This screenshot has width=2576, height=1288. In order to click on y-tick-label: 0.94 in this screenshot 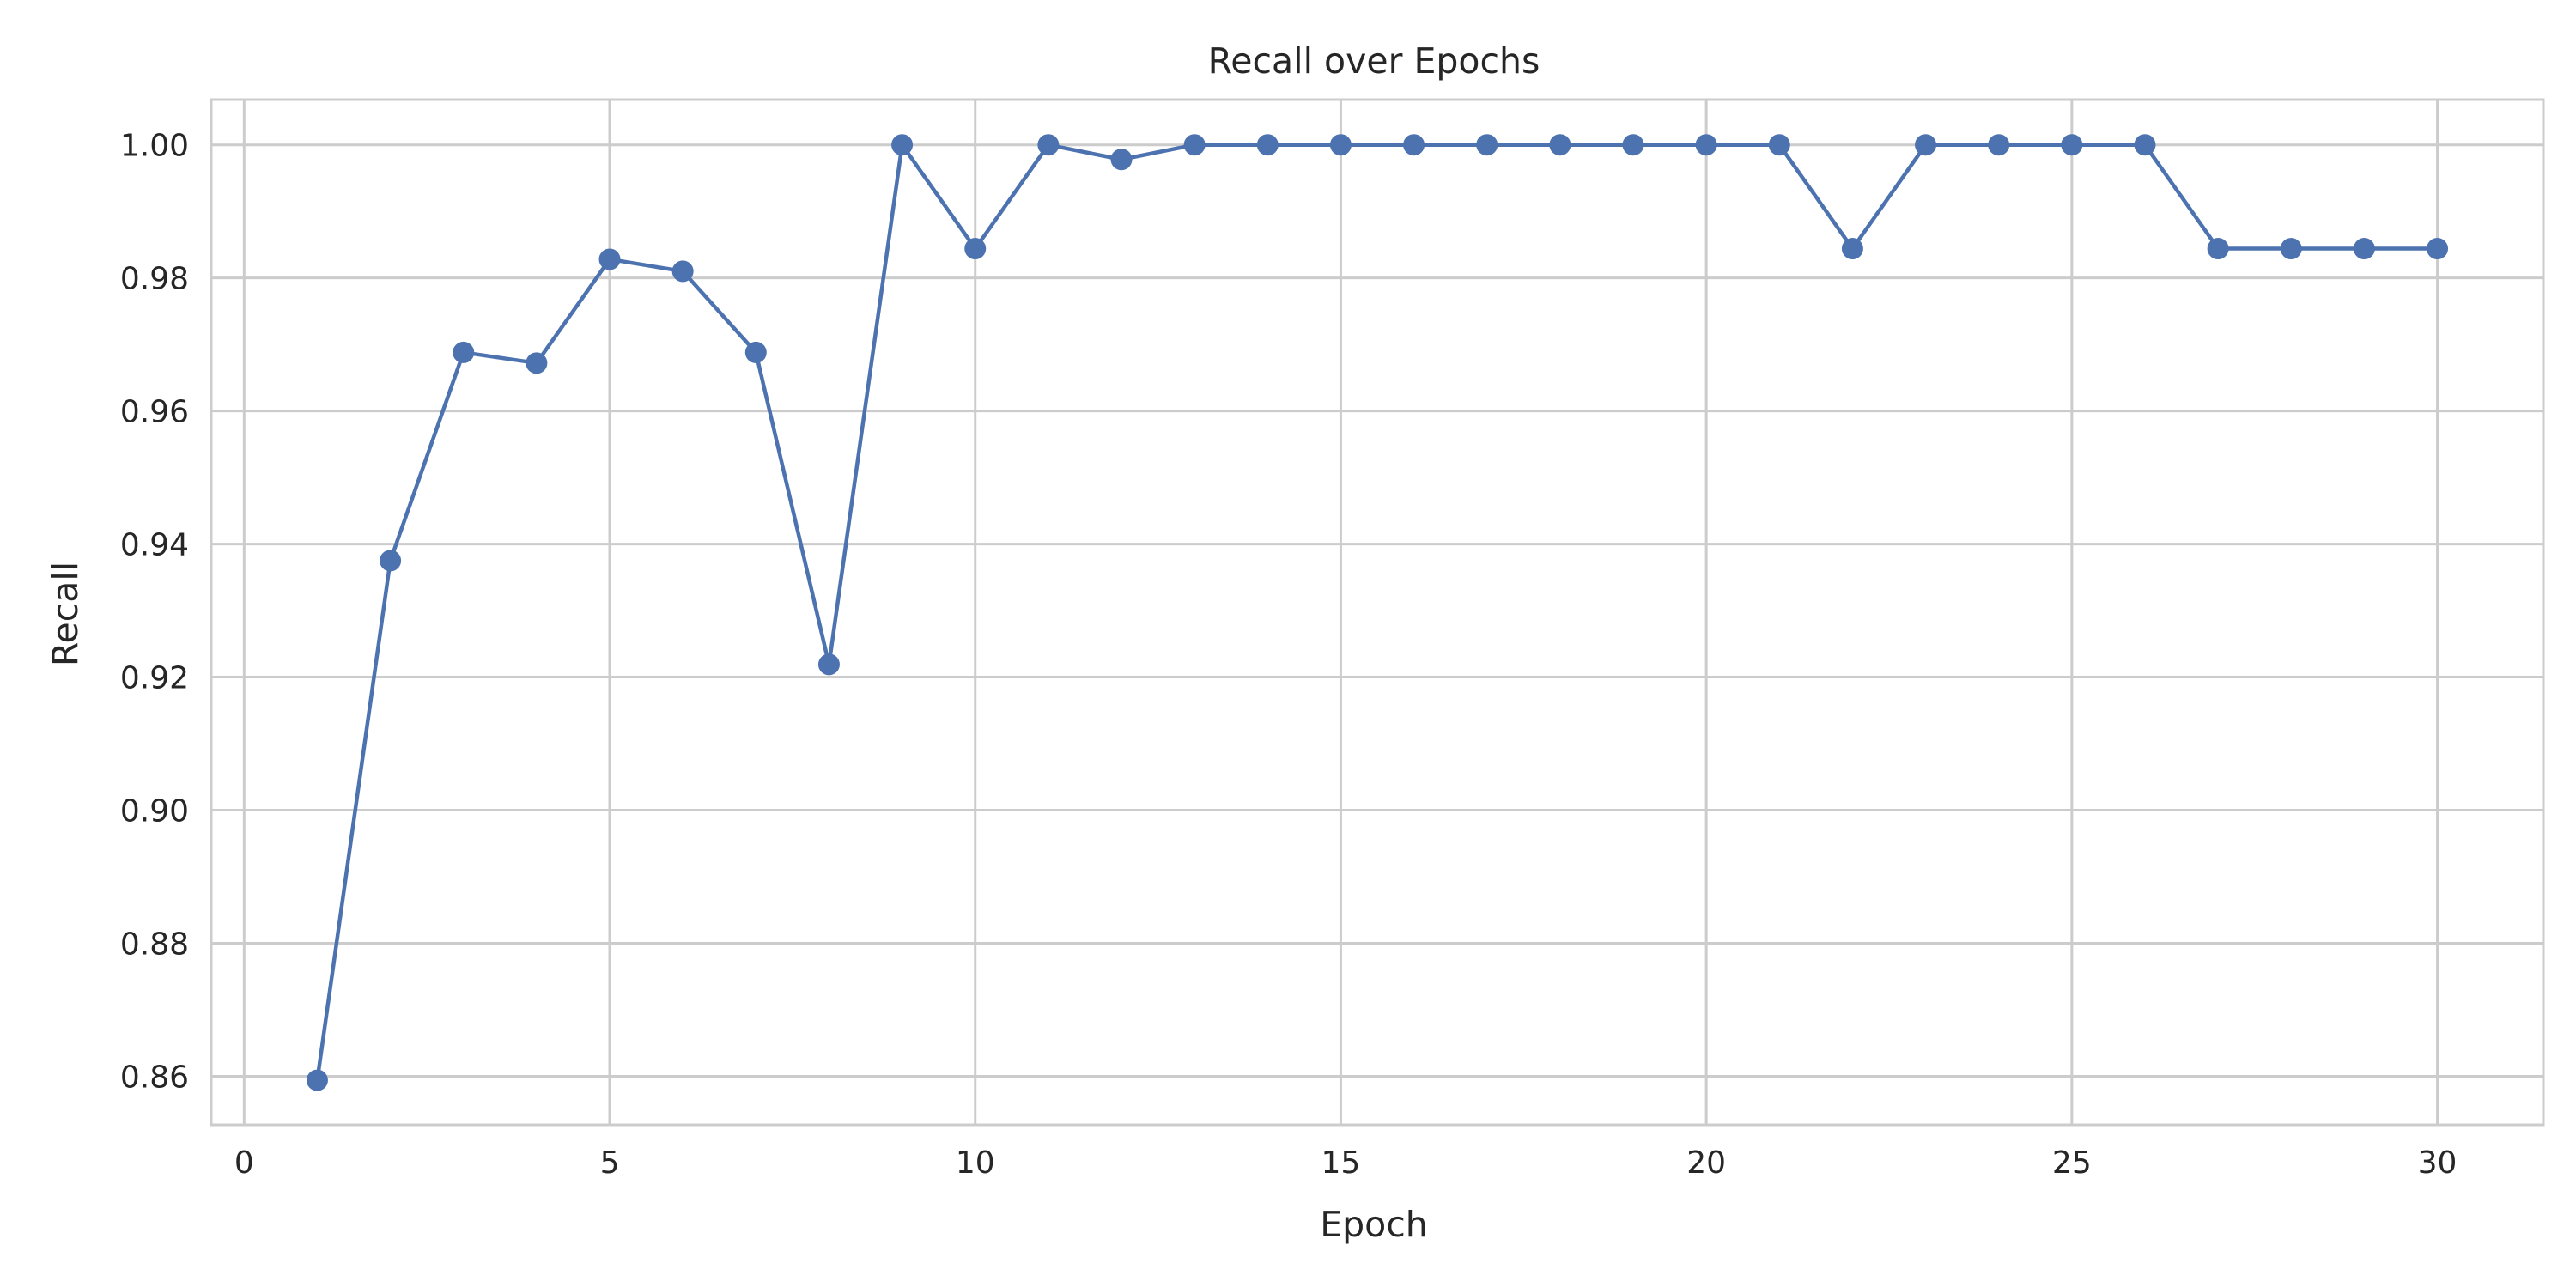, I will do `click(154, 545)`.